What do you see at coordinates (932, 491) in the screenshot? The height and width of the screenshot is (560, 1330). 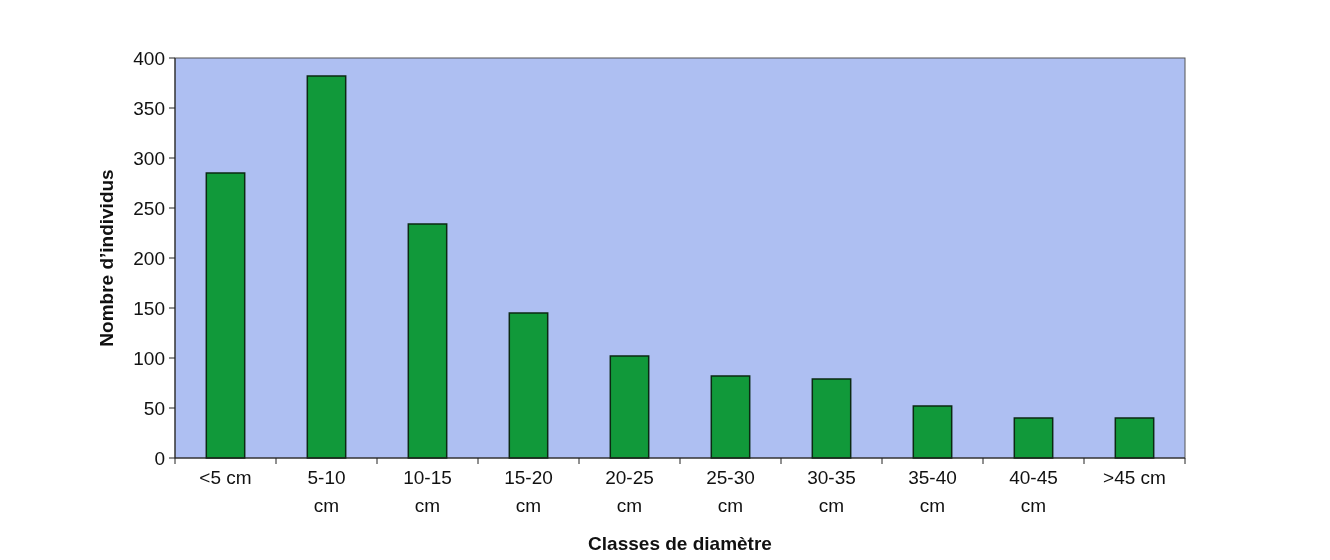 I see `x-tick-label: 35-40 cm` at bounding box center [932, 491].